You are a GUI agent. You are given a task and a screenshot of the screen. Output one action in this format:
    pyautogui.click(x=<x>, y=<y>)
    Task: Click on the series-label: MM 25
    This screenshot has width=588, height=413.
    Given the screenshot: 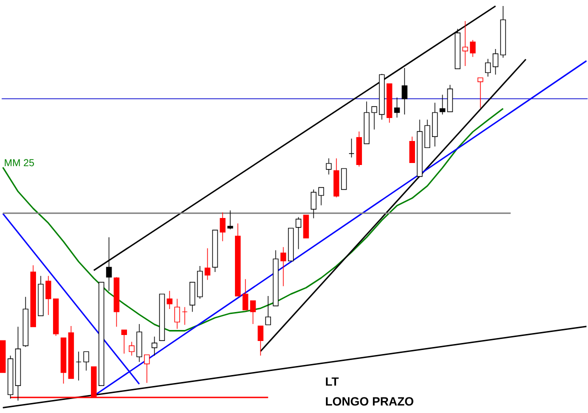 What is the action you would take?
    pyautogui.click(x=19, y=162)
    